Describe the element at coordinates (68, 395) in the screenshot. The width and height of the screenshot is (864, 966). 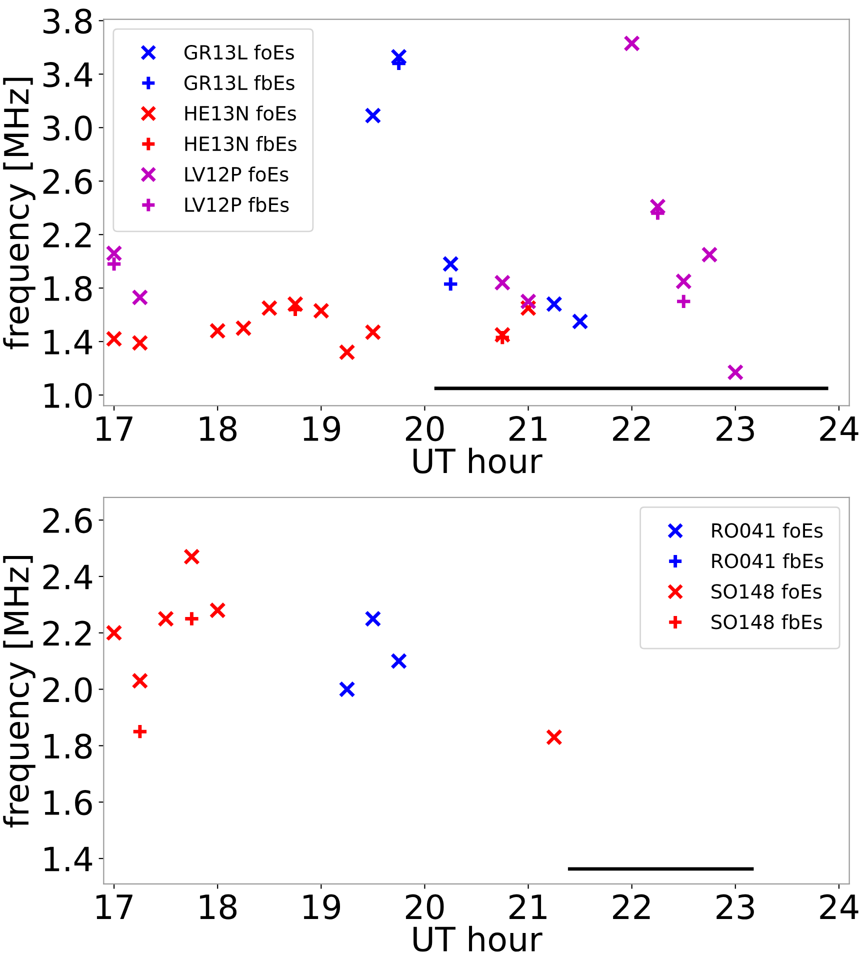
I see `y-tick-label: 1.0` at that location.